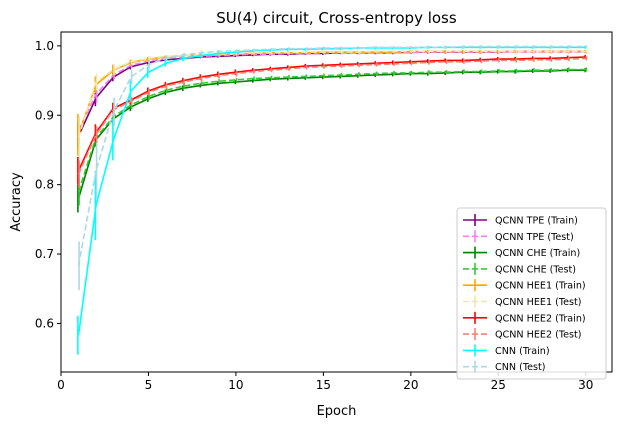 The width and height of the screenshot is (623, 429). What do you see at coordinates (44, 46) in the screenshot?
I see `y-tick-label: 1.0` at bounding box center [44, 46].